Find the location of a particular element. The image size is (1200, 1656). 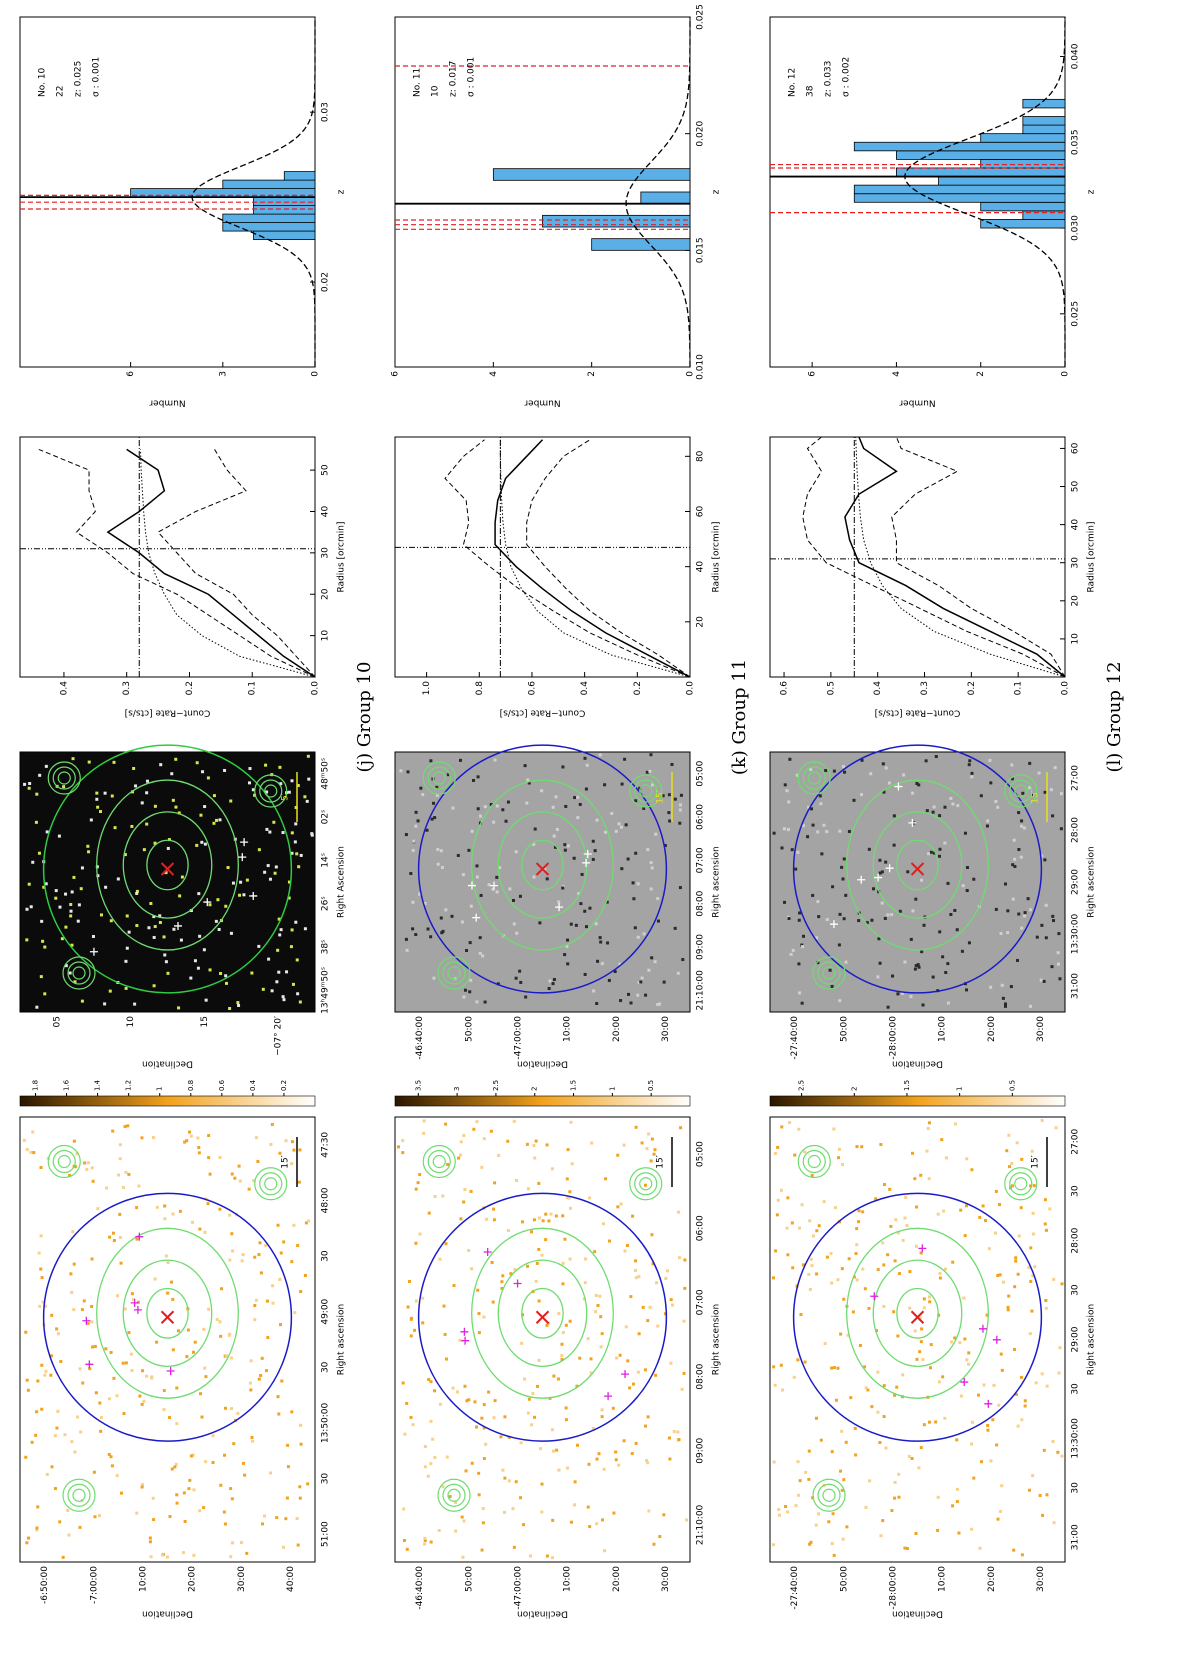

ra-tick-label: 06:00 is located at coordinates (701, 1228).